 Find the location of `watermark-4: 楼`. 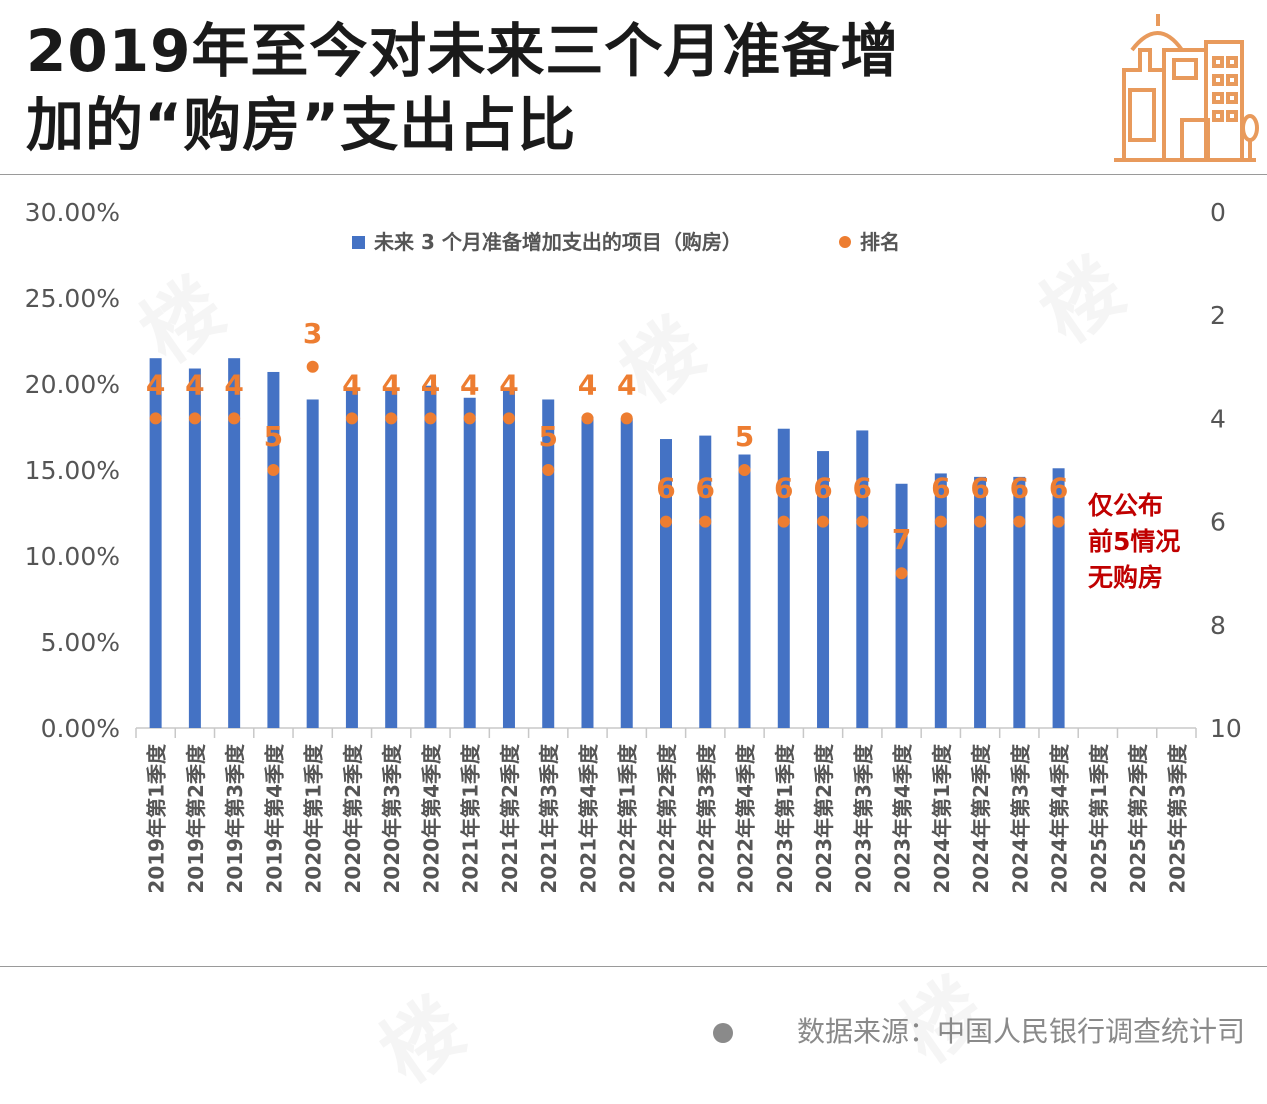

watermark-4: 楼 is located at coordinates (423, 1041).